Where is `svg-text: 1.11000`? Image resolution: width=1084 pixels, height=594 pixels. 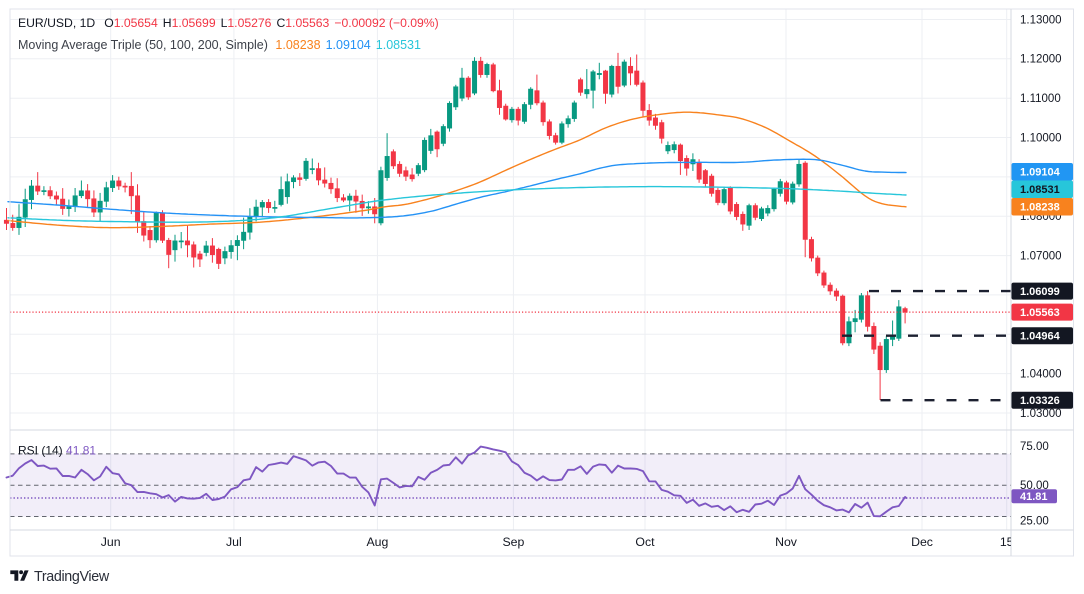 svg-text: 1.11000 is located at coordinates (1040, 99).